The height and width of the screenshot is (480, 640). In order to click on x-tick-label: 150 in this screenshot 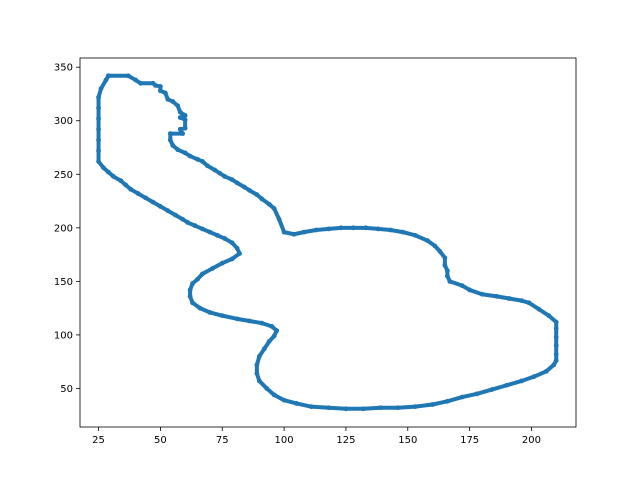, I will do `click(407, 440)`.